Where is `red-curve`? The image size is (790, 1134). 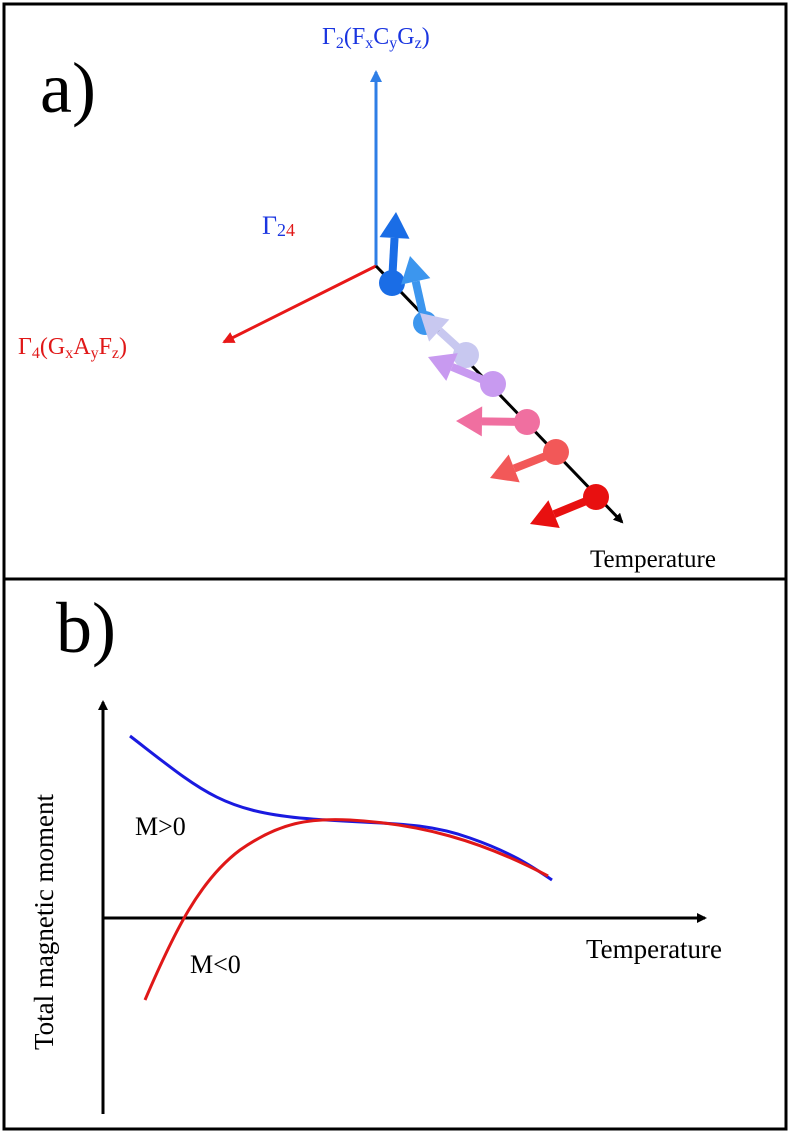 red-curve is located at coordinates (346, 909).